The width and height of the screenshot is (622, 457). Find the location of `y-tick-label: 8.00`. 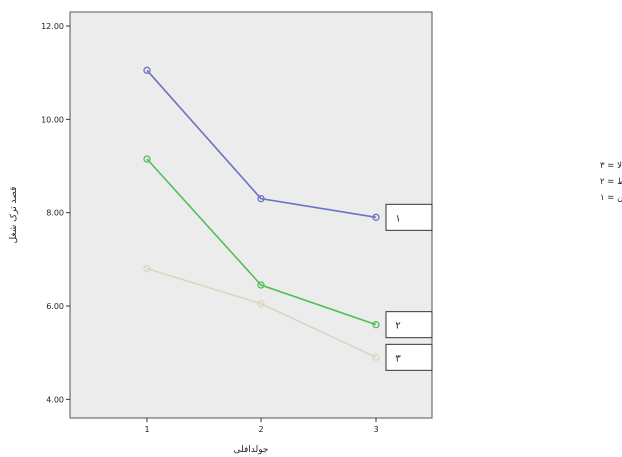

y-tick-label: 8.00 is located at coordinates (55, 213).